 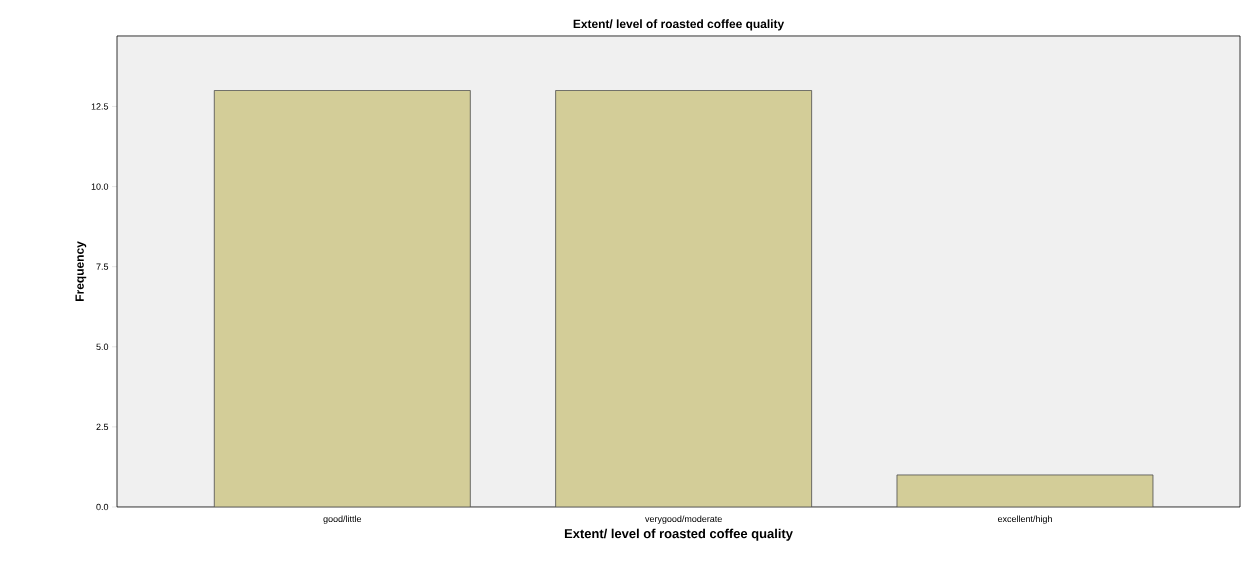 I want to click on x-tick-label: good/little, so click(x=342, y=519).